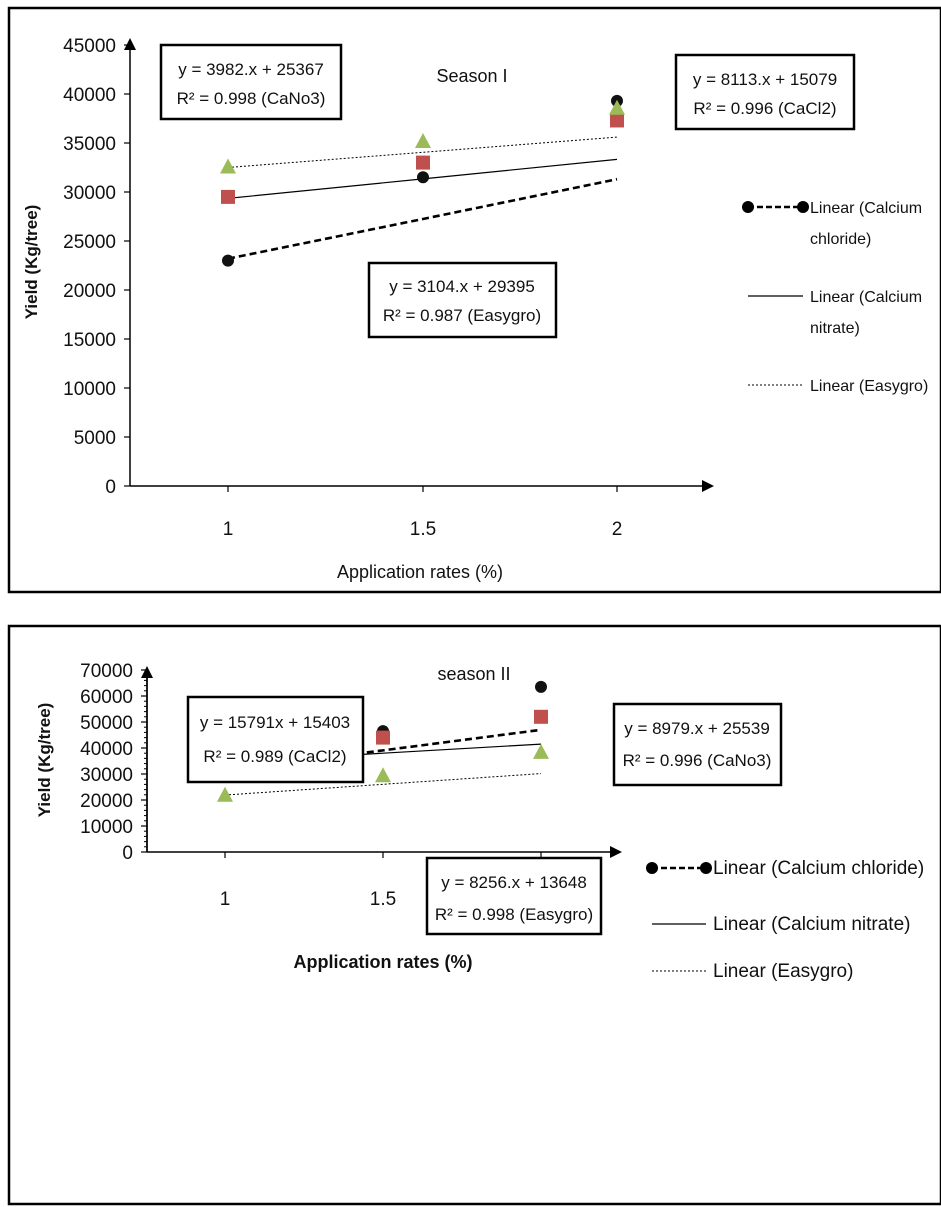 Image resolution: width=941 pixels, height=1207 pixels. I want to click on chart-1-legend-cacl2: Linear (Calcium chloride), so click(832, 224).